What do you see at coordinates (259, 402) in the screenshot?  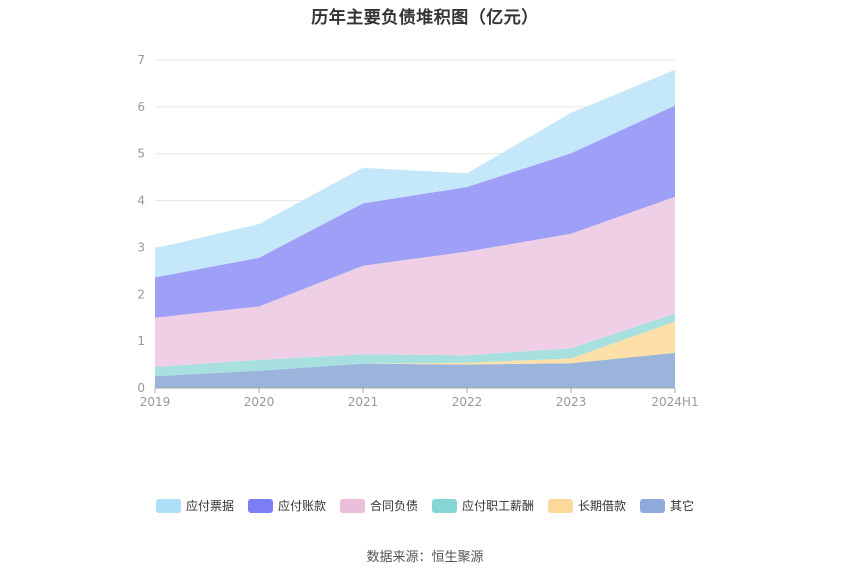 I see `x-tick-label: 2020` at bounding box center [259, 402].